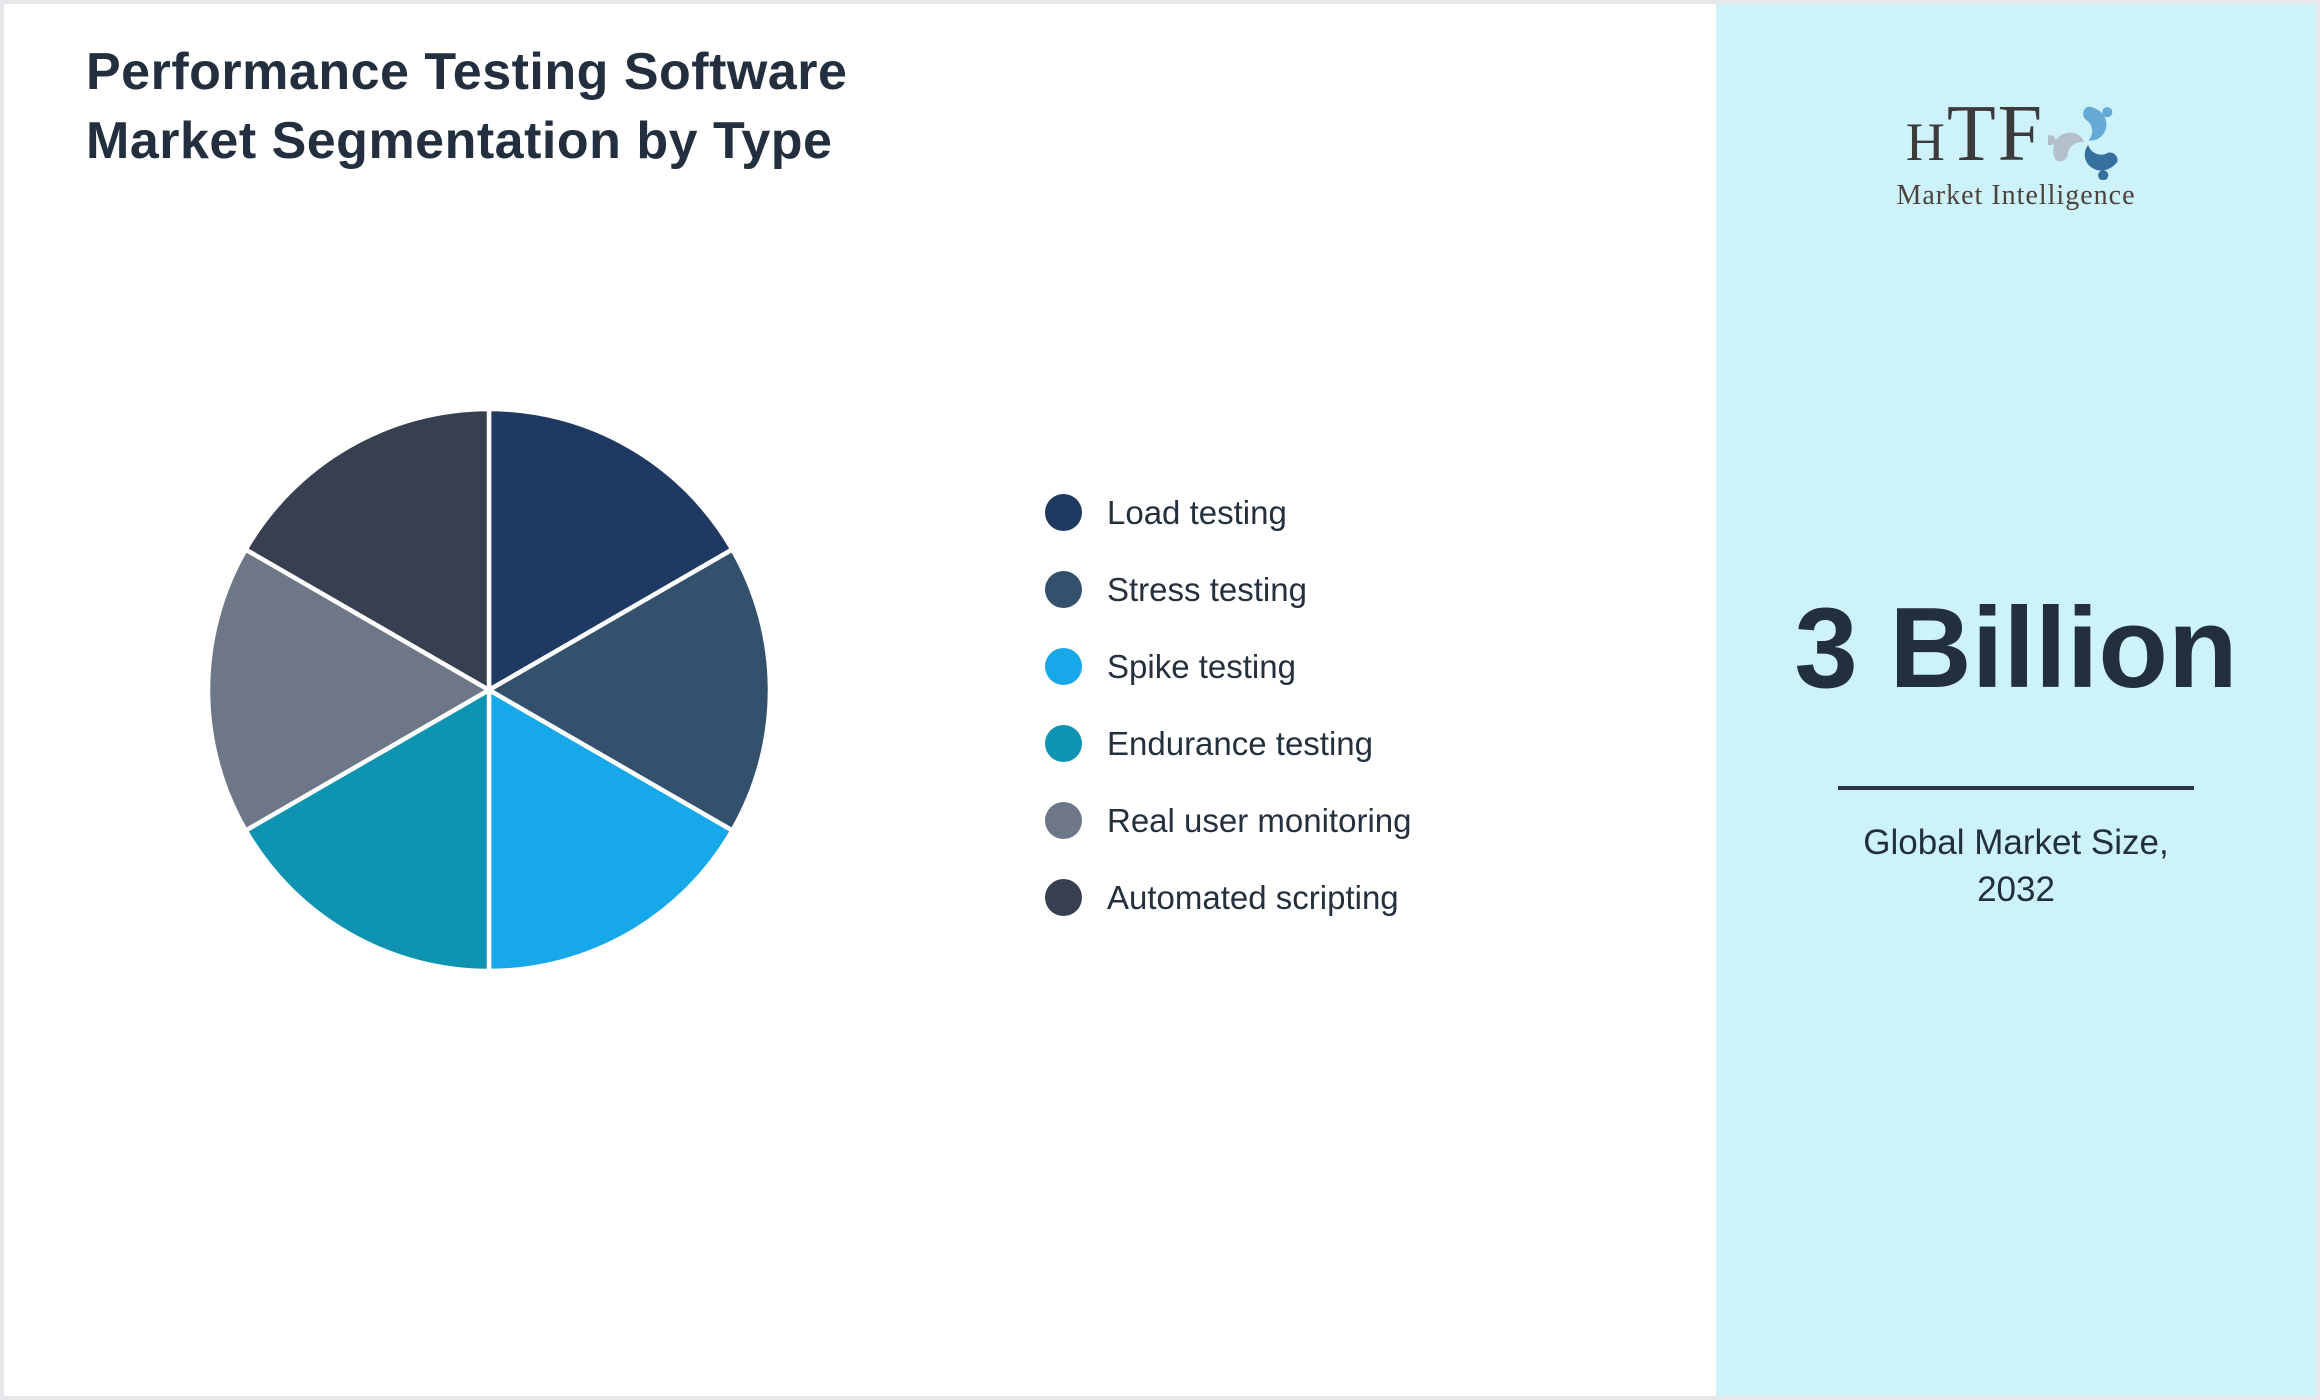  I want to click on htf-logo-subtext: Market Intelligence, so click(2016, 195).